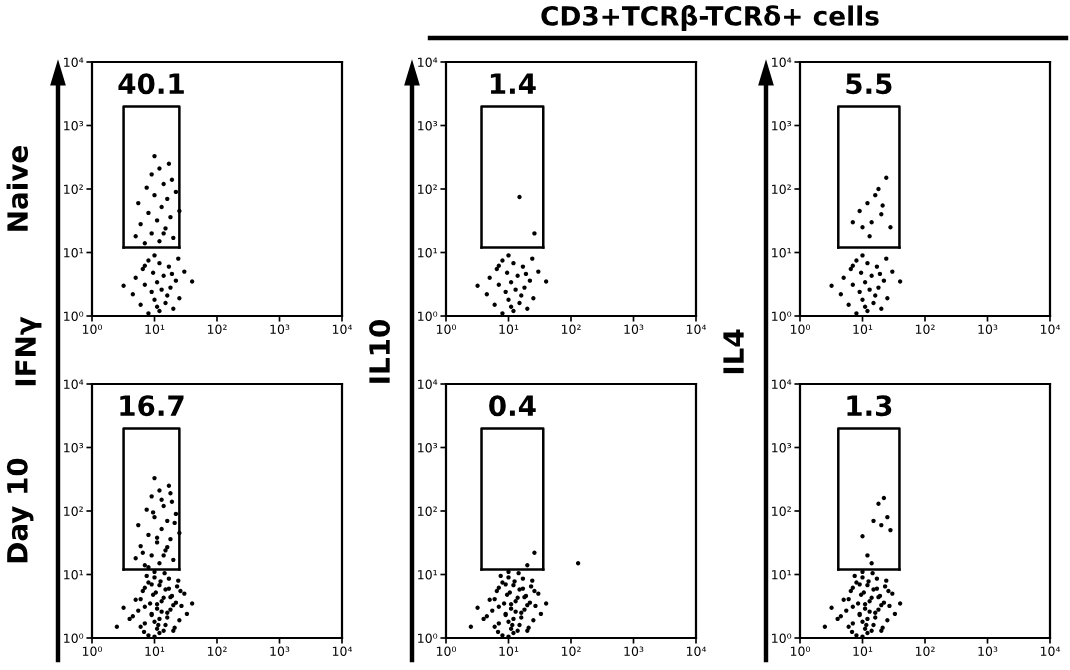 Image resolution: width=1070 pixels, height=670 pixels. I want to click on annotation: 5.5, so click(869, 84).